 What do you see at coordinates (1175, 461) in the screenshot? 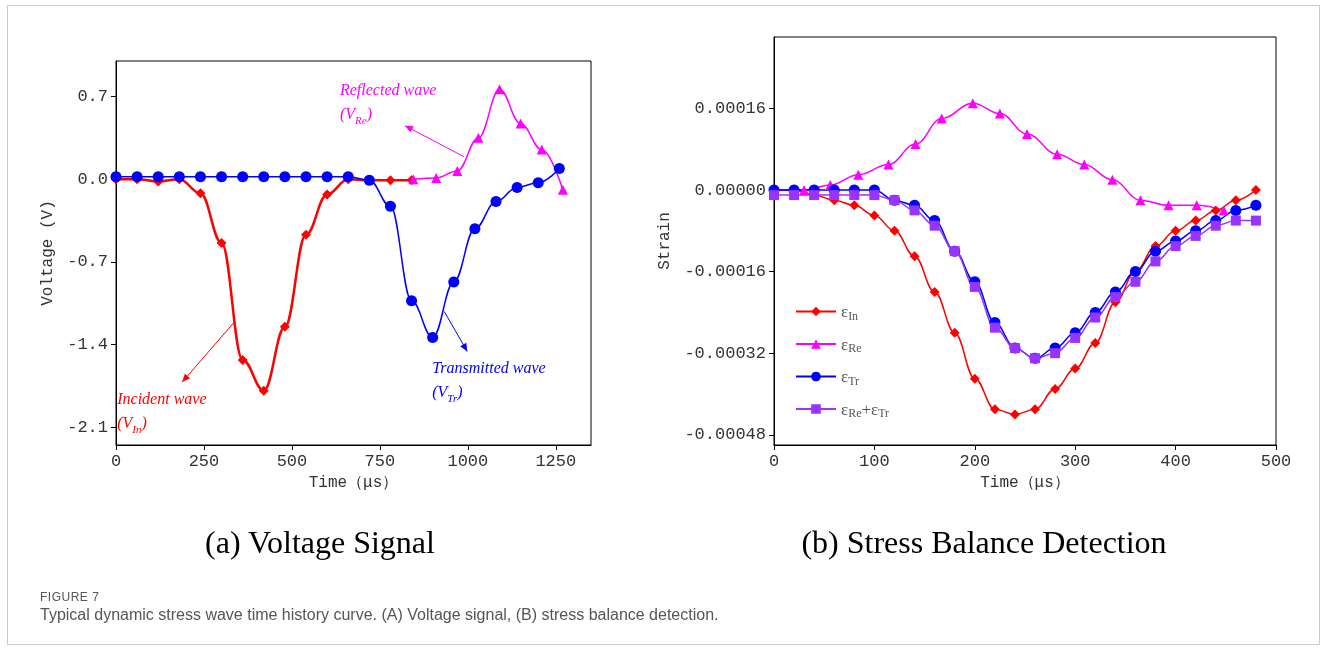
I see `x-tick-label: 400` at bounding box center [1175, 461].